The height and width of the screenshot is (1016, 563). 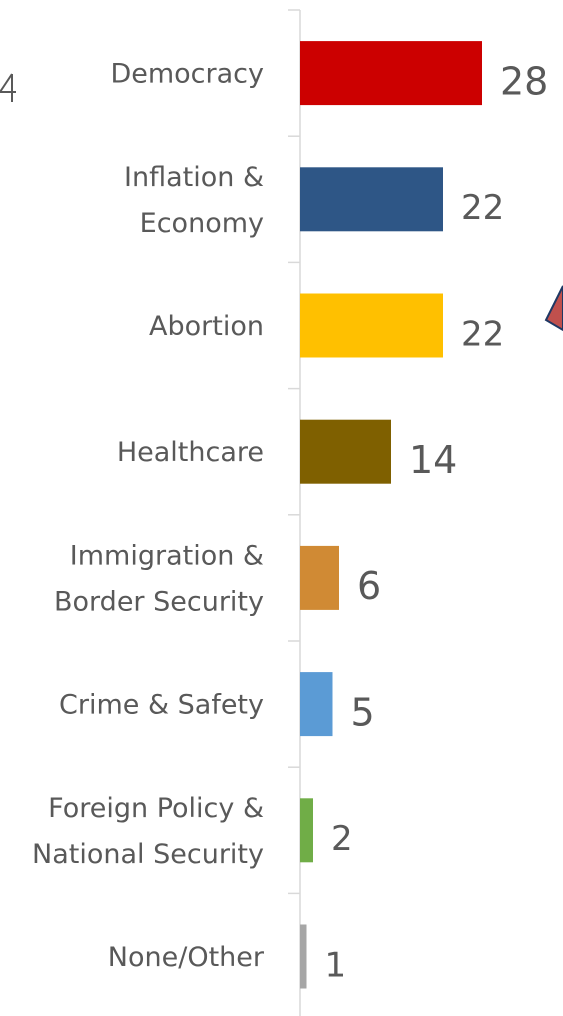 I want to click on value-label: 6, so click(x=369, y=586).